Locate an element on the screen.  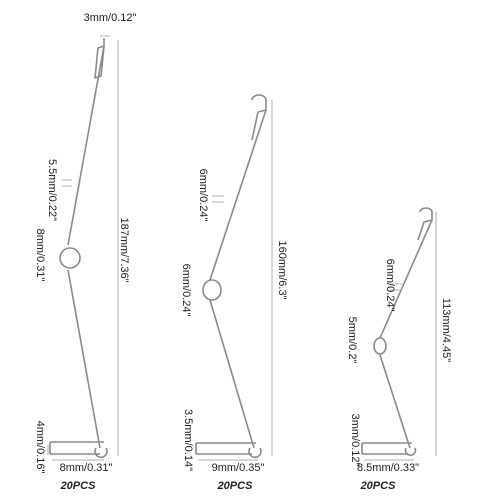
dimension-label: 5mm/0.2" is located at coordinates (352, 340).